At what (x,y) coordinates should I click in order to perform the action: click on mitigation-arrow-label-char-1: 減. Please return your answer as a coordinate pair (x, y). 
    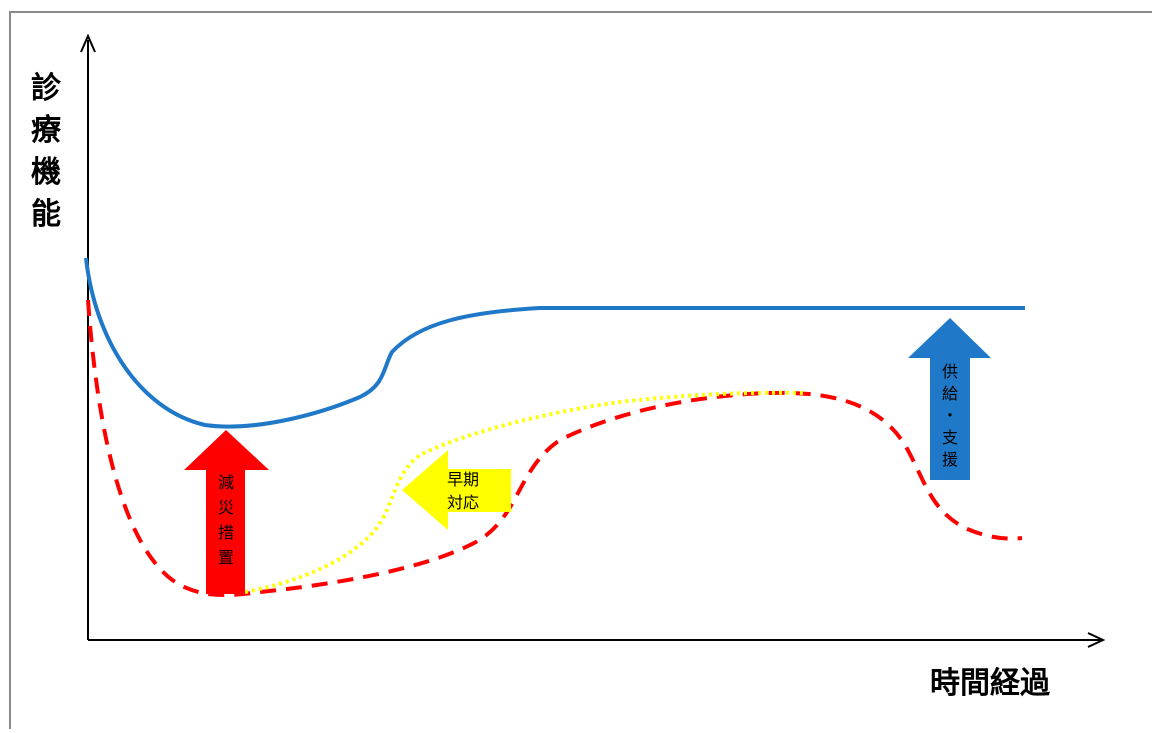
    Looking at the image, I should click on (226, 482).